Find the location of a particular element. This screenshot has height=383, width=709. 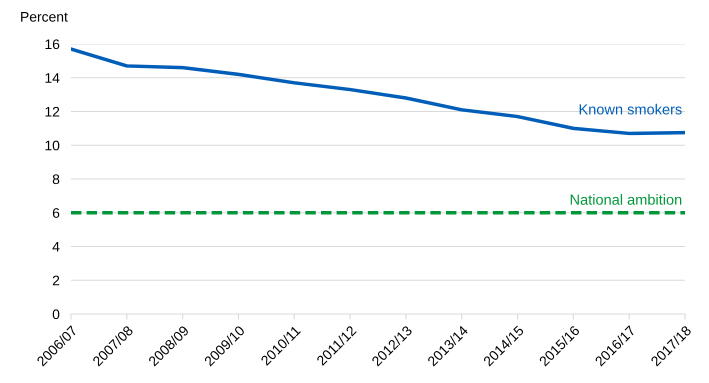

ref-line-label: National ambition is located at coordinates (626, 199).